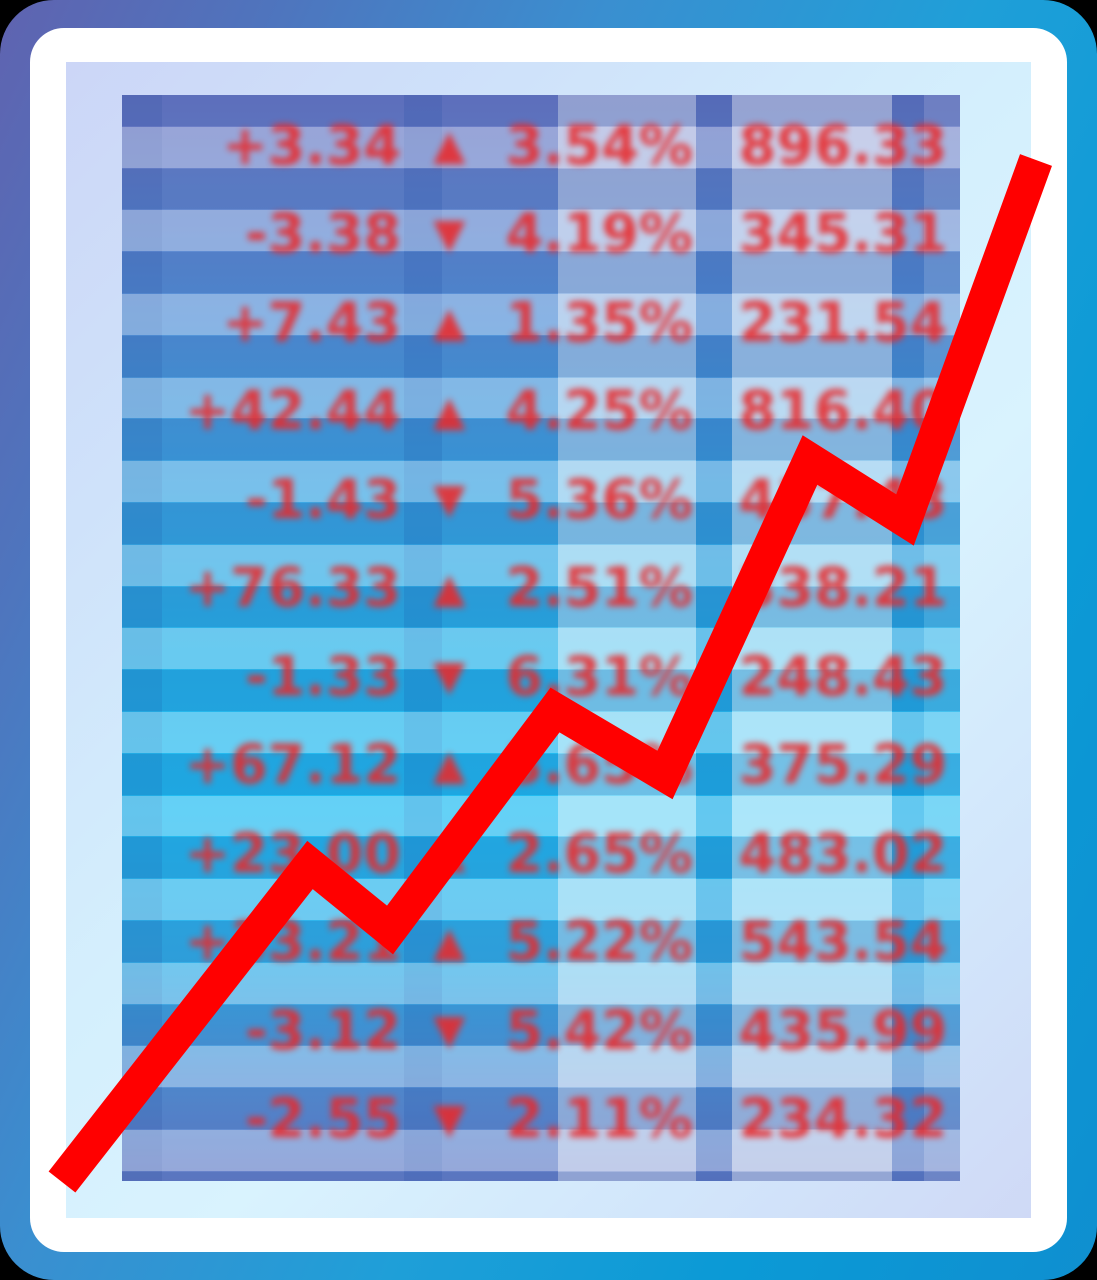 The image size is (1097, 1280). Describe the element at coordinates (599, 853) in the screenshot. I see `cell-percent: 2.65%` at that location.